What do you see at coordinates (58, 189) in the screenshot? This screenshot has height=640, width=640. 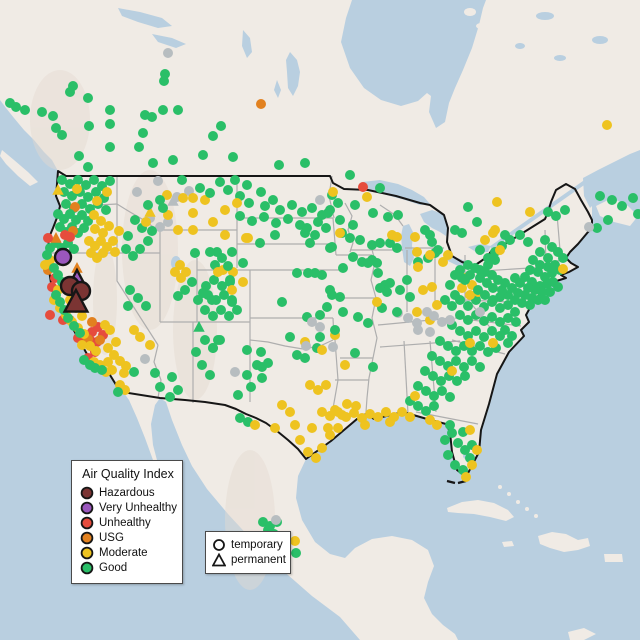 I see `station-marker-moderate-permanent` at bounding box center [58, 189].